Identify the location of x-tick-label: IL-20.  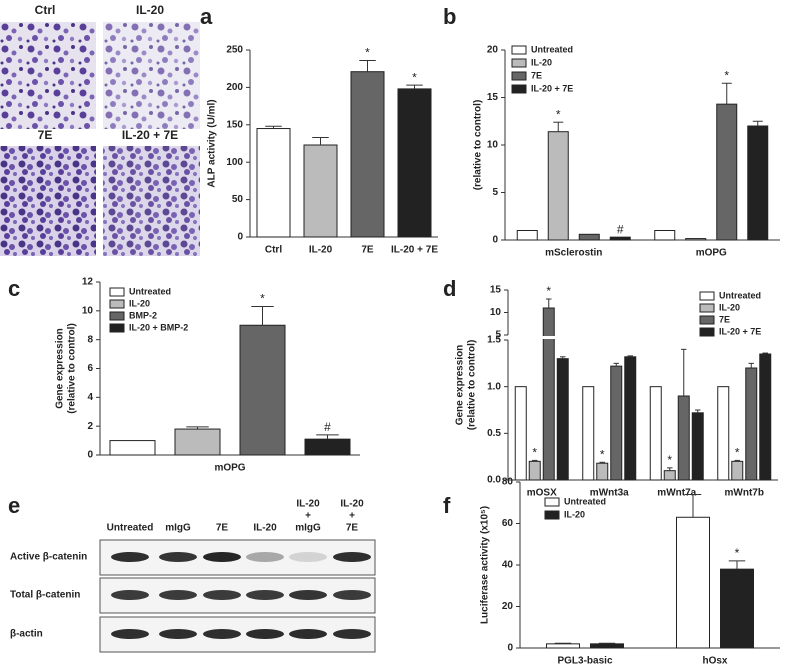
(321, 250).